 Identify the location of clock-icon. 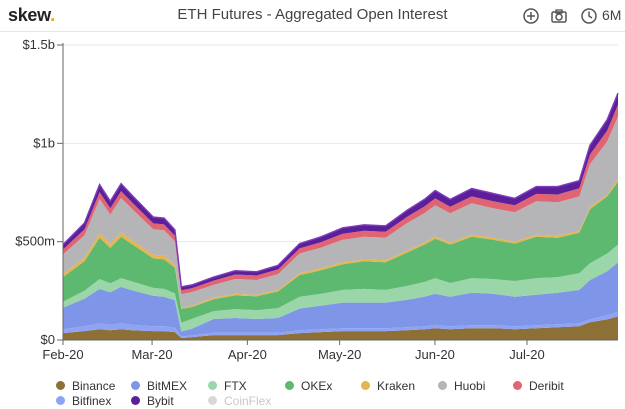
(589, 16).